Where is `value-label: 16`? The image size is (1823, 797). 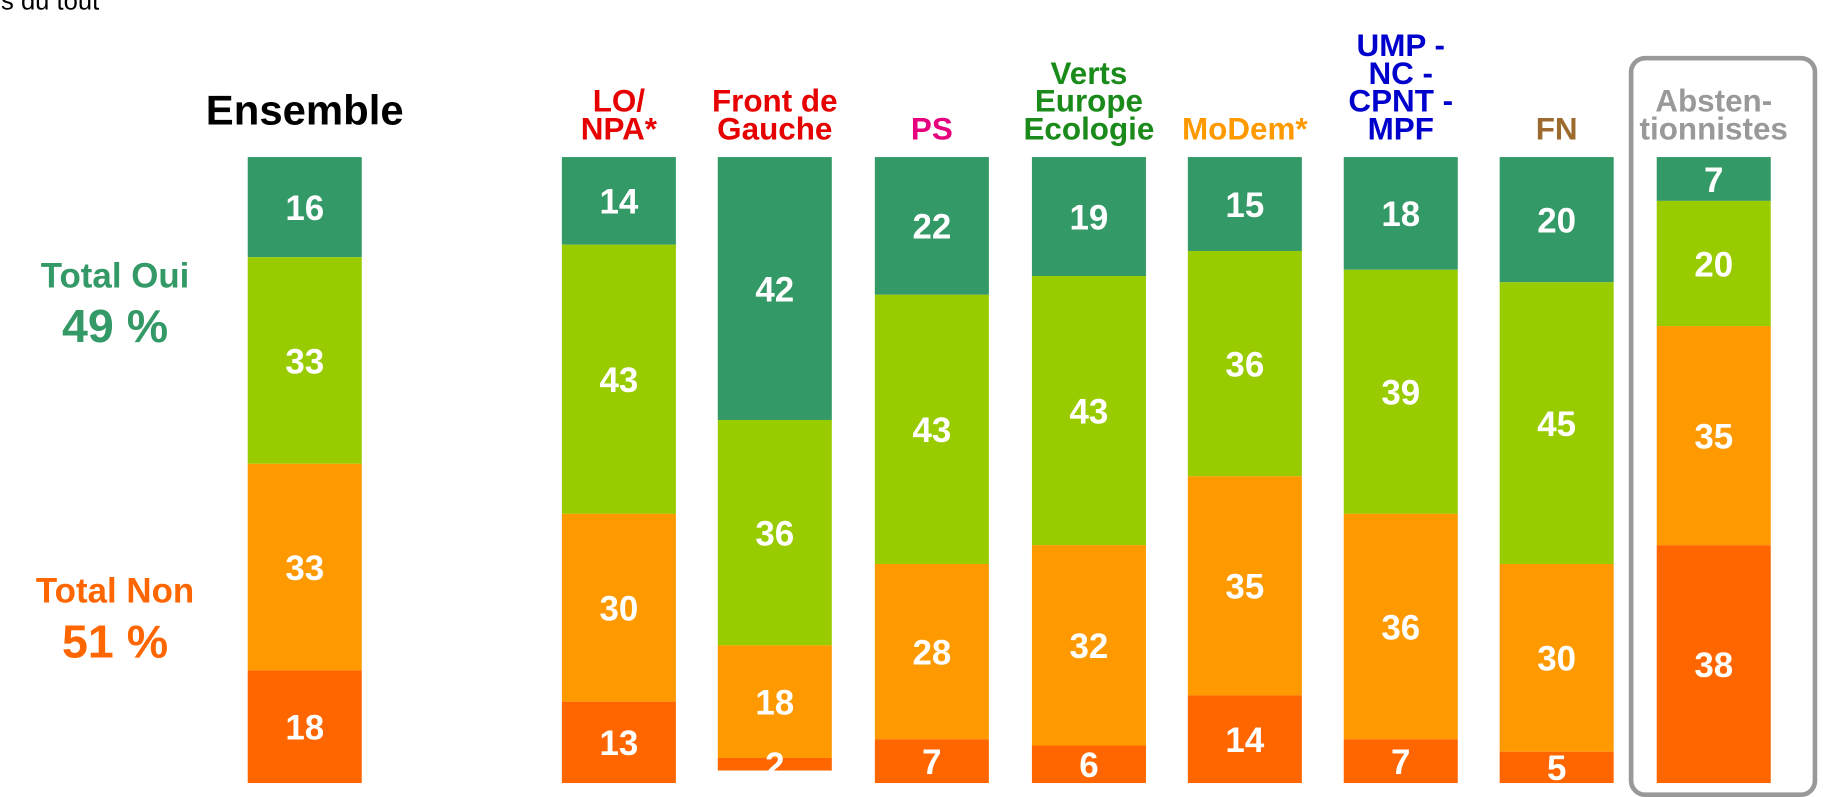 value-label: 16 is located at coordinates (304, 208).